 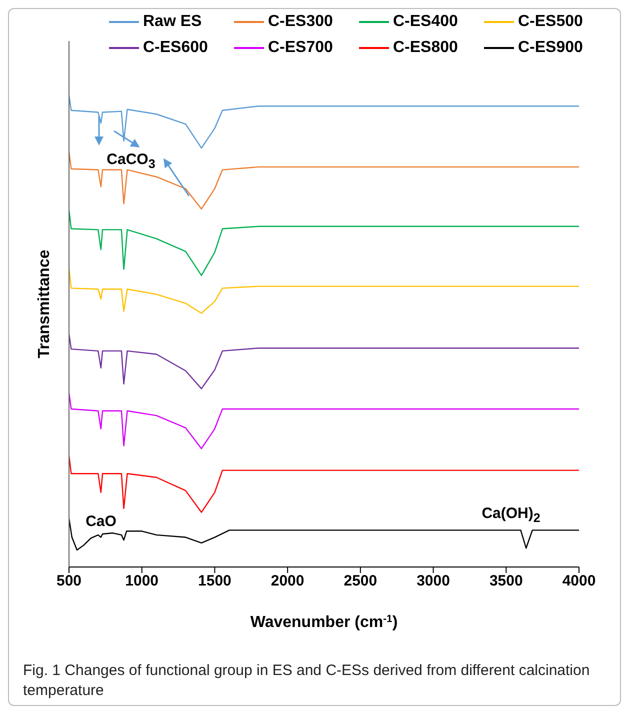 I want to click on x-axis-title: Wavenumber (cm$^{-1}$), so click(x=324, y=622).